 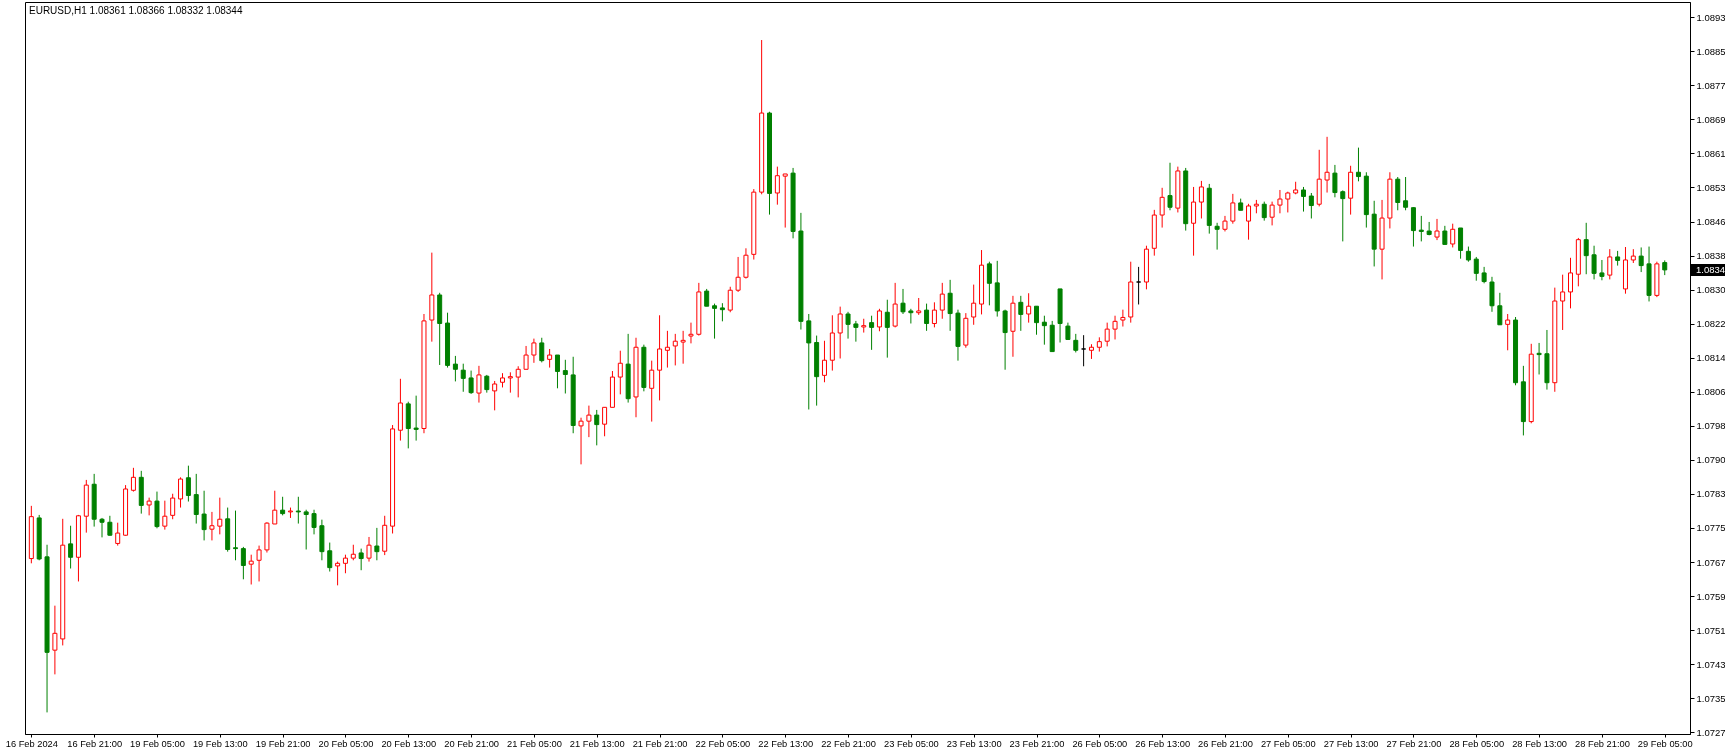 What do you see at coordinates (136, 10) in the screenshot?
I see `chart-title: EURUSD,H1 1.08361 1.08366 1.08332 1.08344` at bounding box center [136, 10].